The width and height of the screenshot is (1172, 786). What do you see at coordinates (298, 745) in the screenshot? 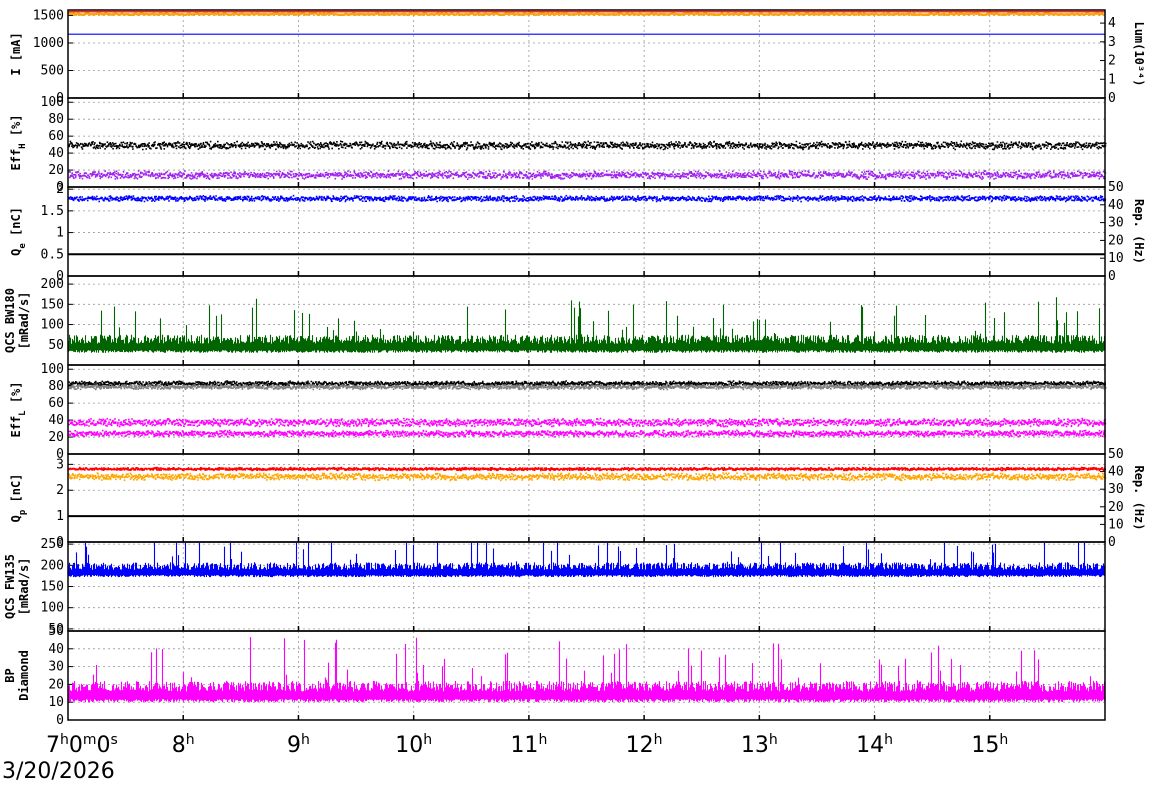
I see `x-tick-label: 9h` at bounding box center [298, 745].